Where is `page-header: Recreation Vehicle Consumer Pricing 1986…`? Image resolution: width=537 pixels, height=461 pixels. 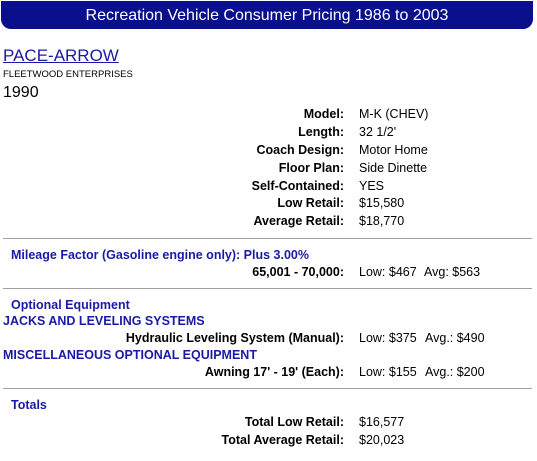
page-header: Recreation Vehicle Consumer Pricing 1986… is located at coordinates (267, 15).